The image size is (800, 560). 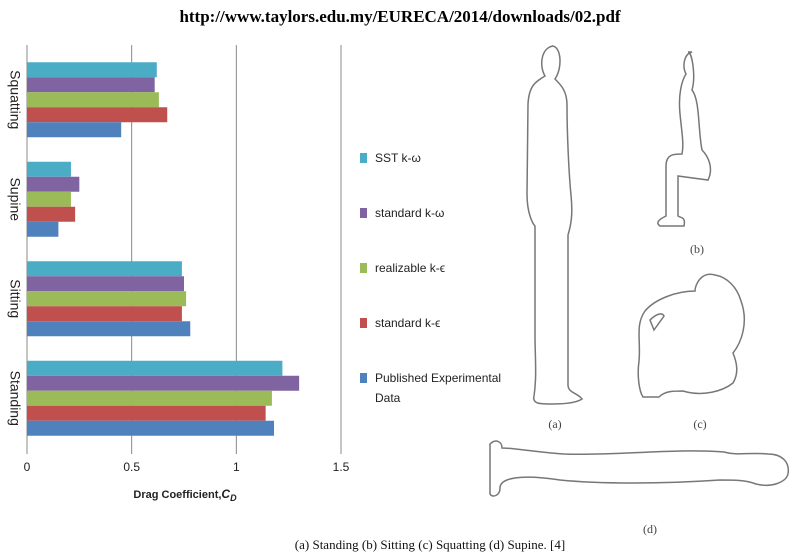 I want to click on squatting-figure, so click(x=691, y=335).